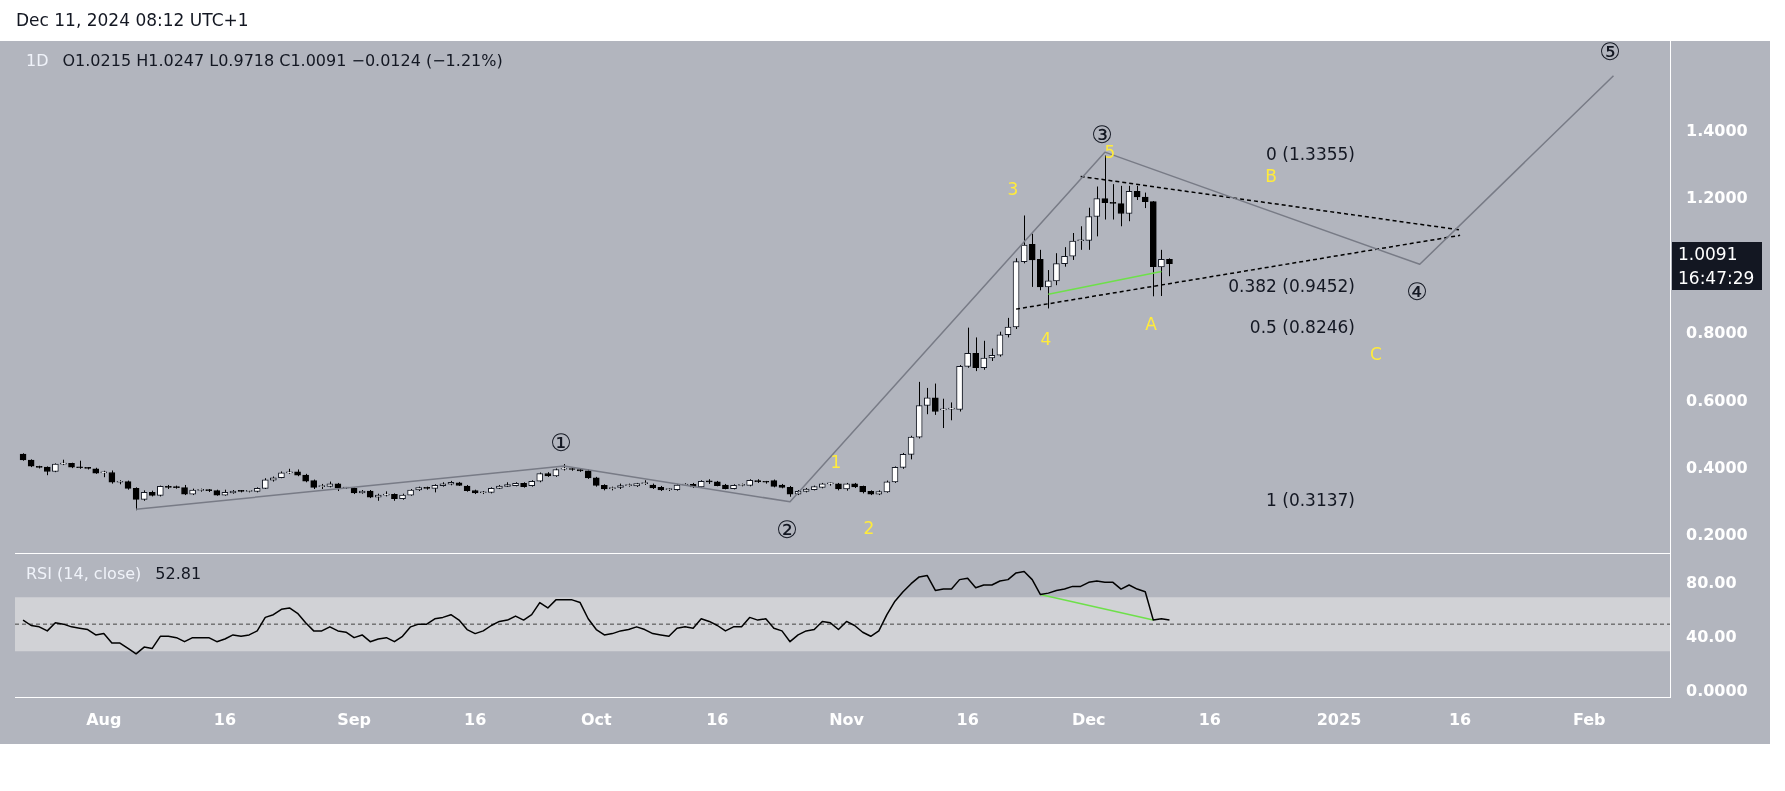 The height and width of the screenshot is (791, 1785). Describe the element at coordinates (787, 530) in the screenshot. I see `annotation: ②` at that location.